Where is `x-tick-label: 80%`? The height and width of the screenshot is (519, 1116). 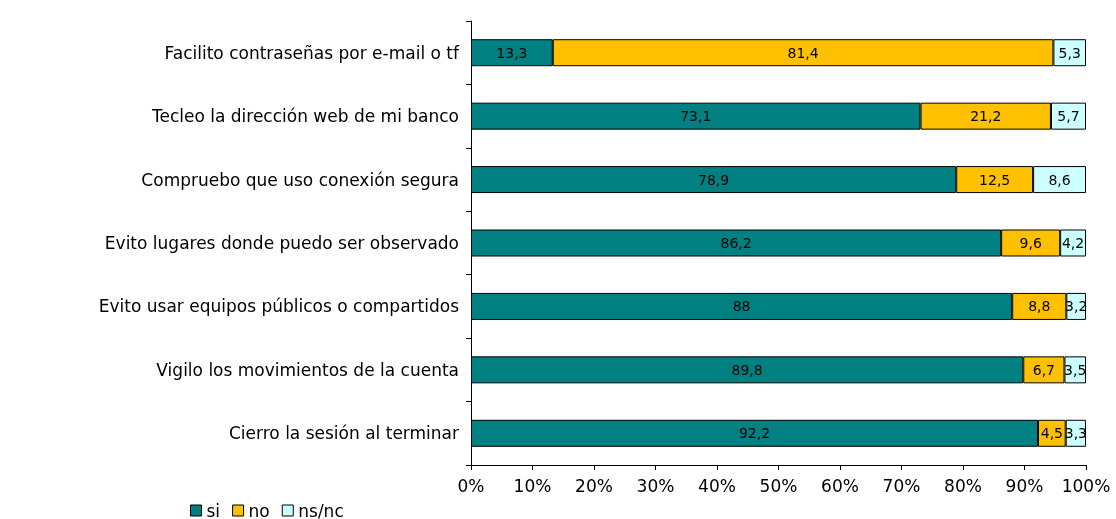
x-tick-label: 80% is located at coordinates (963, 485).